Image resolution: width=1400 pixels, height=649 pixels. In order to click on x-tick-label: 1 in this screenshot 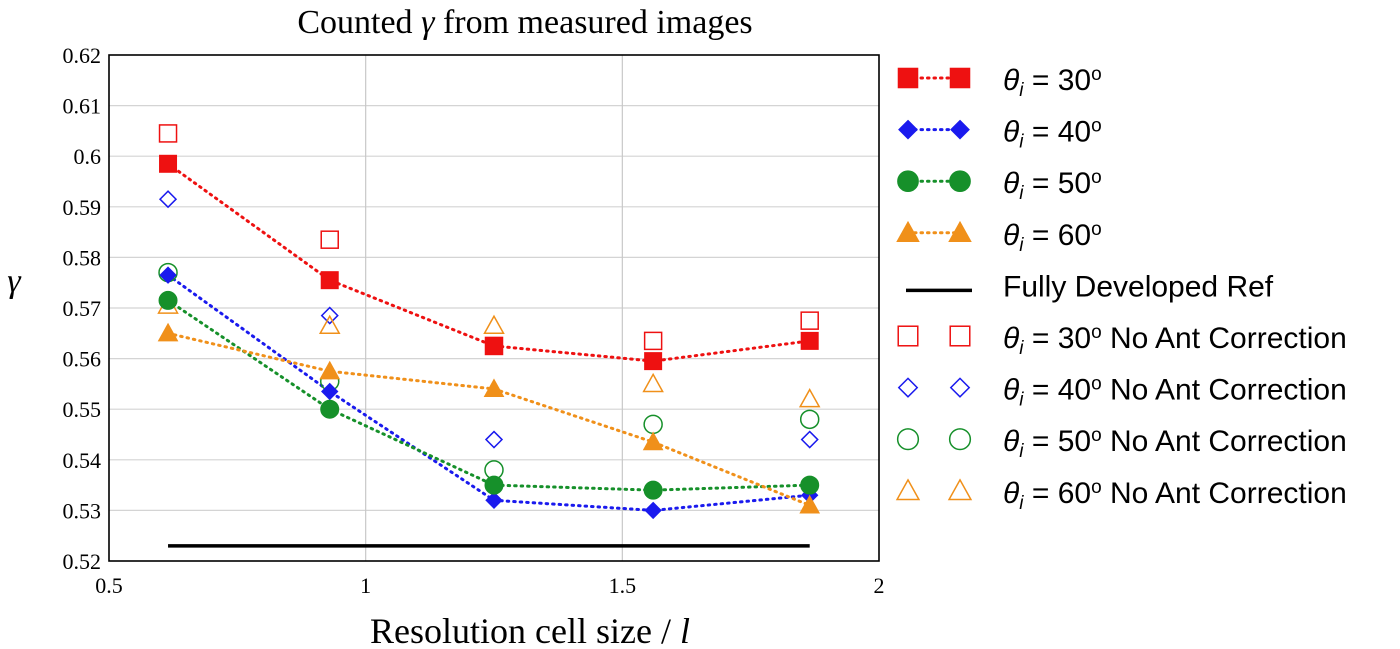, I will do `click(365, 585)`.